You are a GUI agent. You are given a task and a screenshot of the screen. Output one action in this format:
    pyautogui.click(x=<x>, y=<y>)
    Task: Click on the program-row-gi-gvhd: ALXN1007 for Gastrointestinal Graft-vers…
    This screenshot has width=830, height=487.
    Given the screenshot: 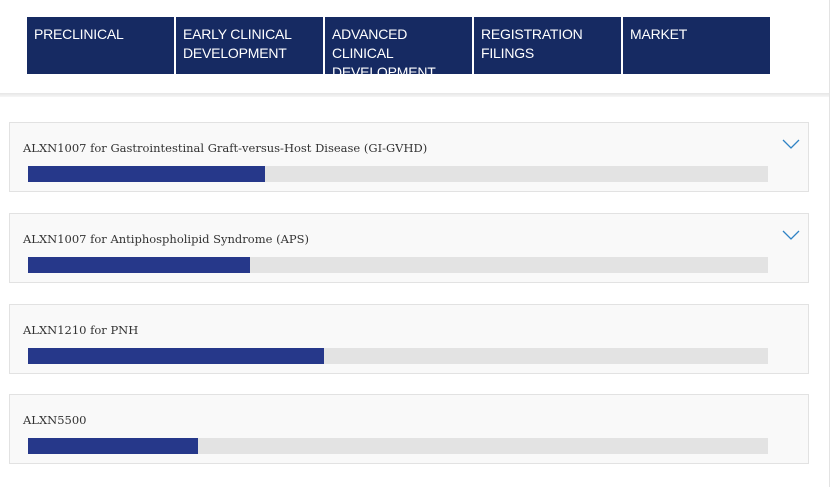 What is the action you would take?
    pyautogui.click(x=409, y=157)
    